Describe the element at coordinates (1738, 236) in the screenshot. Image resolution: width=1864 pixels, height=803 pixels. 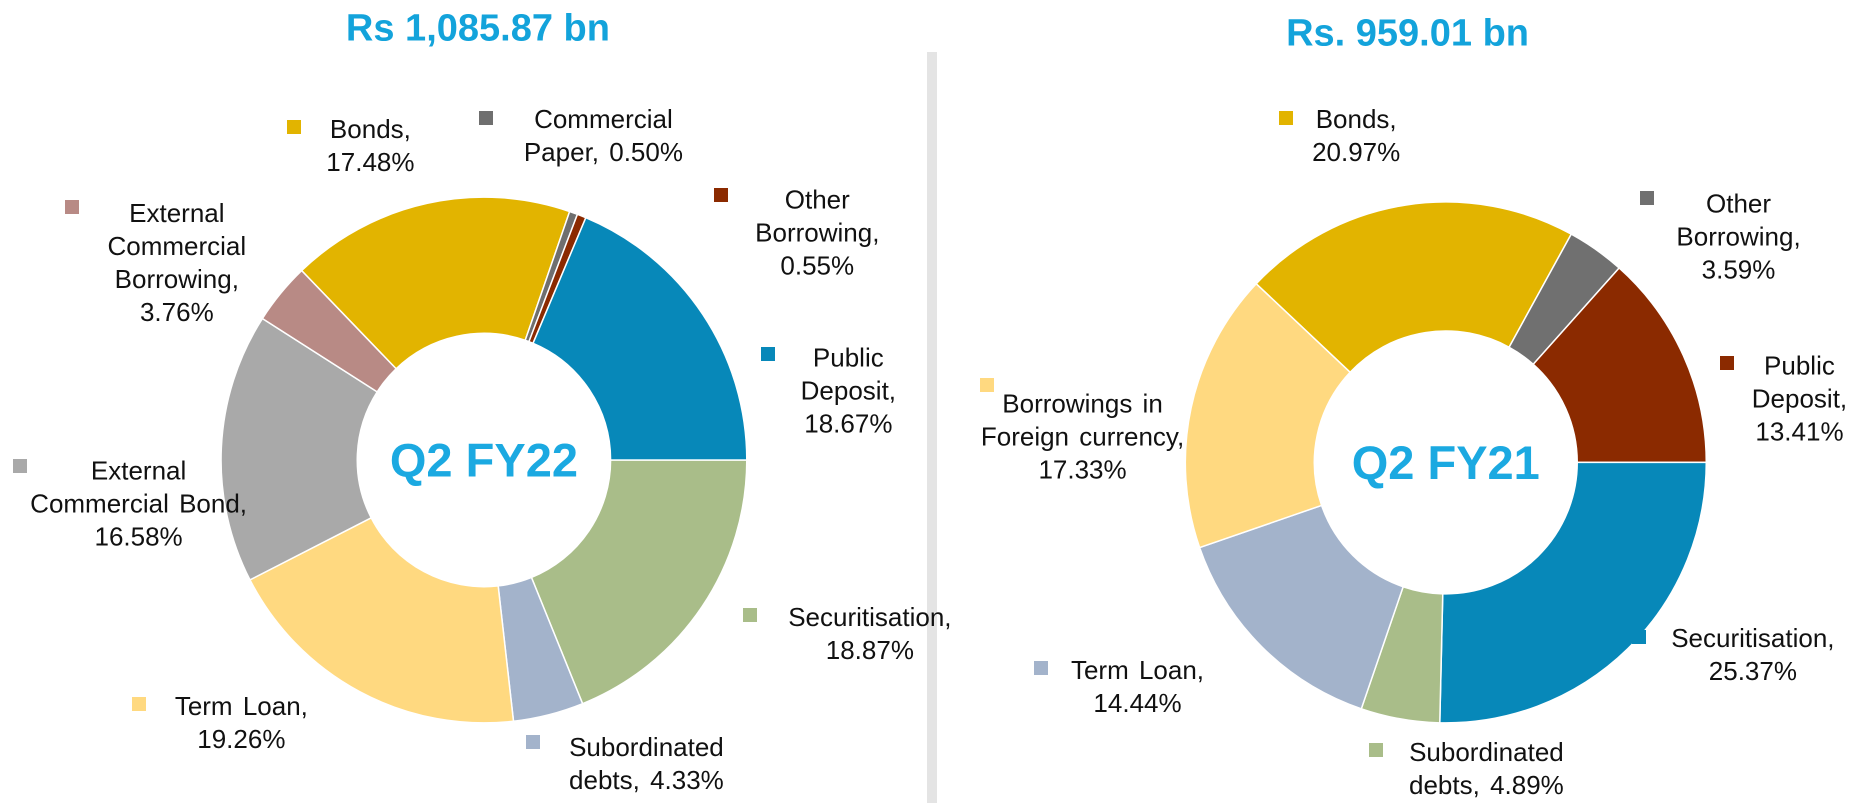
I see `data-label: Other Borrowing, 3.59%` at that location.